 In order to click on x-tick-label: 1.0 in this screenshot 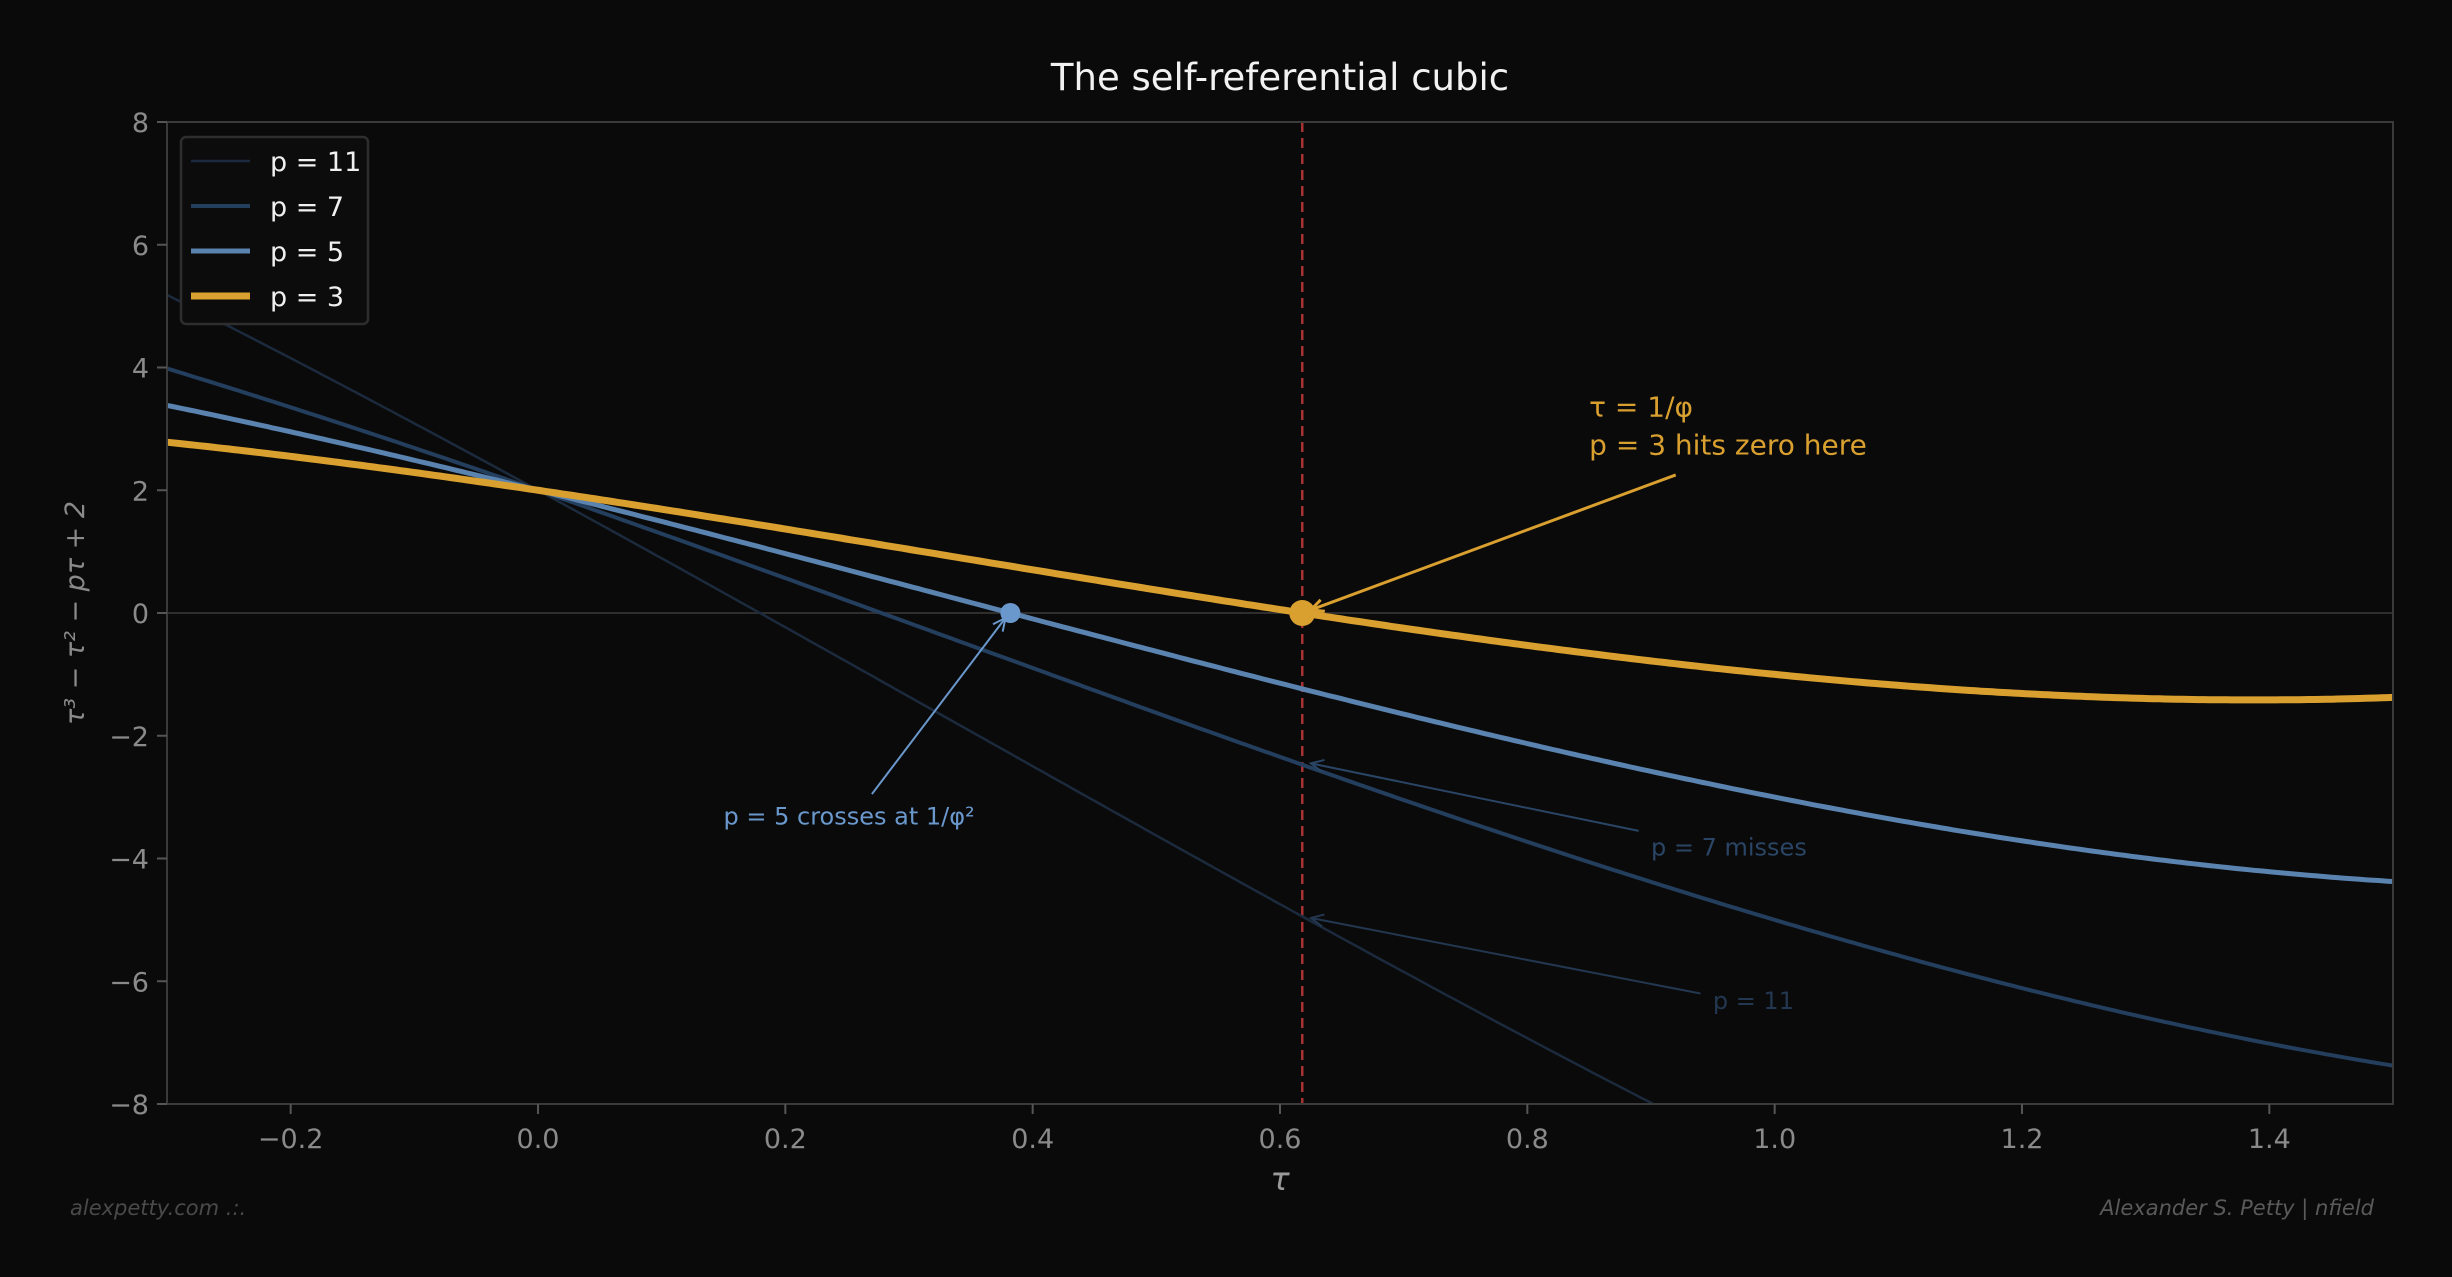, I will do `click(1774, 1139)`.